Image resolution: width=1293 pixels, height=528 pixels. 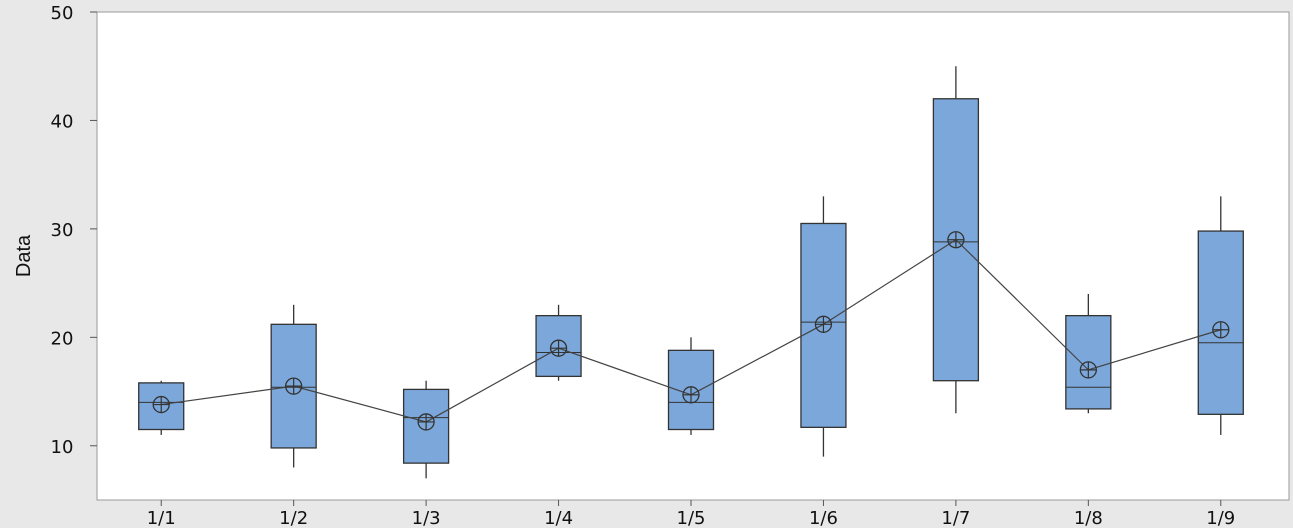 I want to click on x-tick-label: 1/7, so click(x=955, y=518).